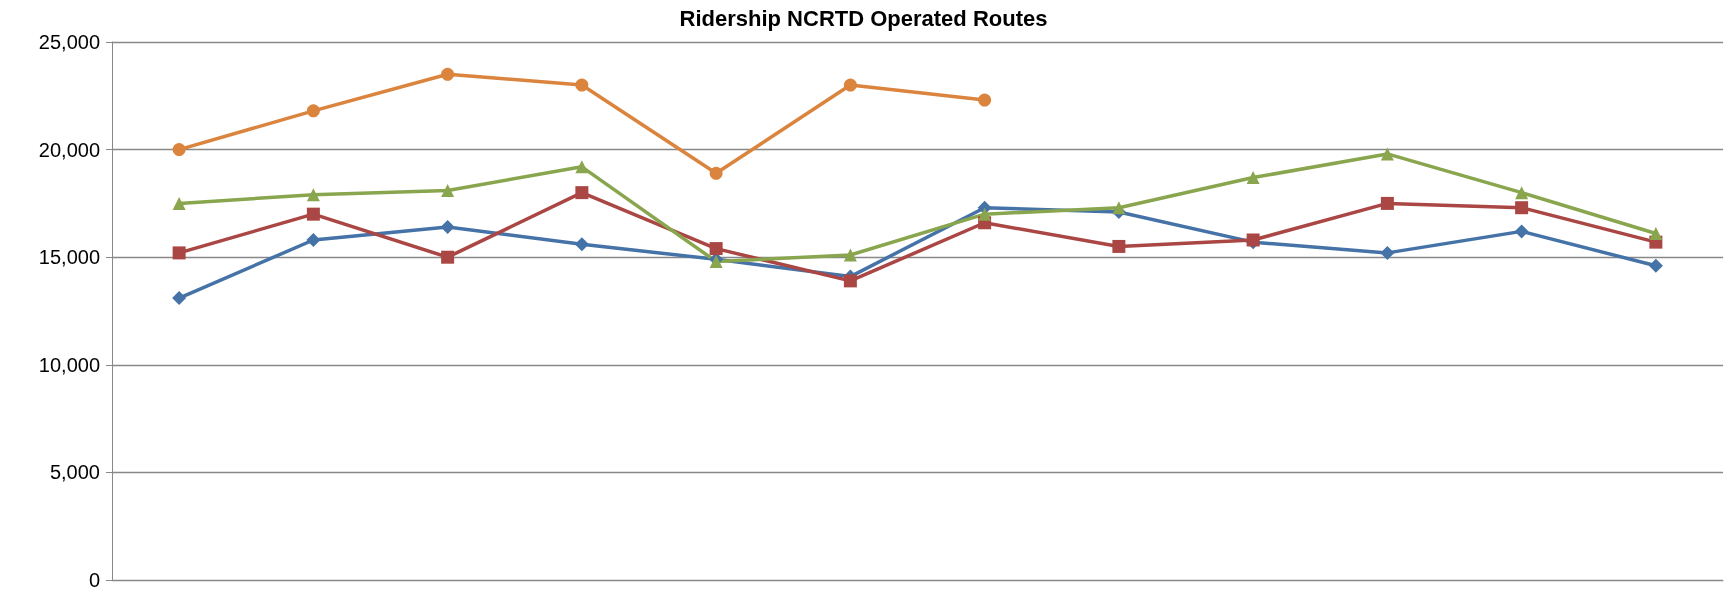  I want to click on y-tick-label: 15,000, so click(69, 257).